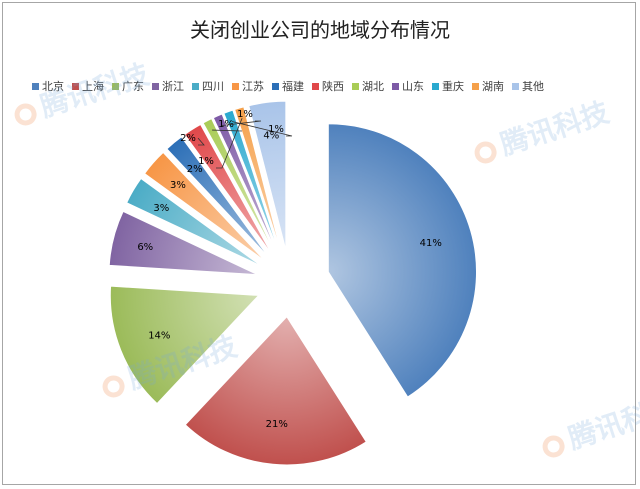 This screenshot has height=489, width=640. I want to click on data-label: 4%, so click(271, 136).